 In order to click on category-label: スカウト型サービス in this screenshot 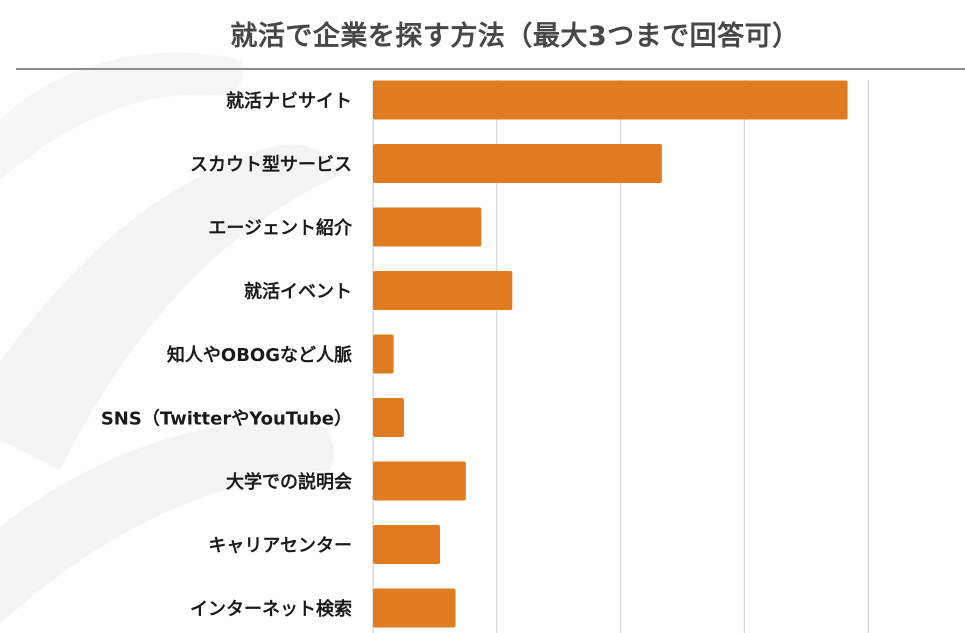, I will do `click(271, 165)`.